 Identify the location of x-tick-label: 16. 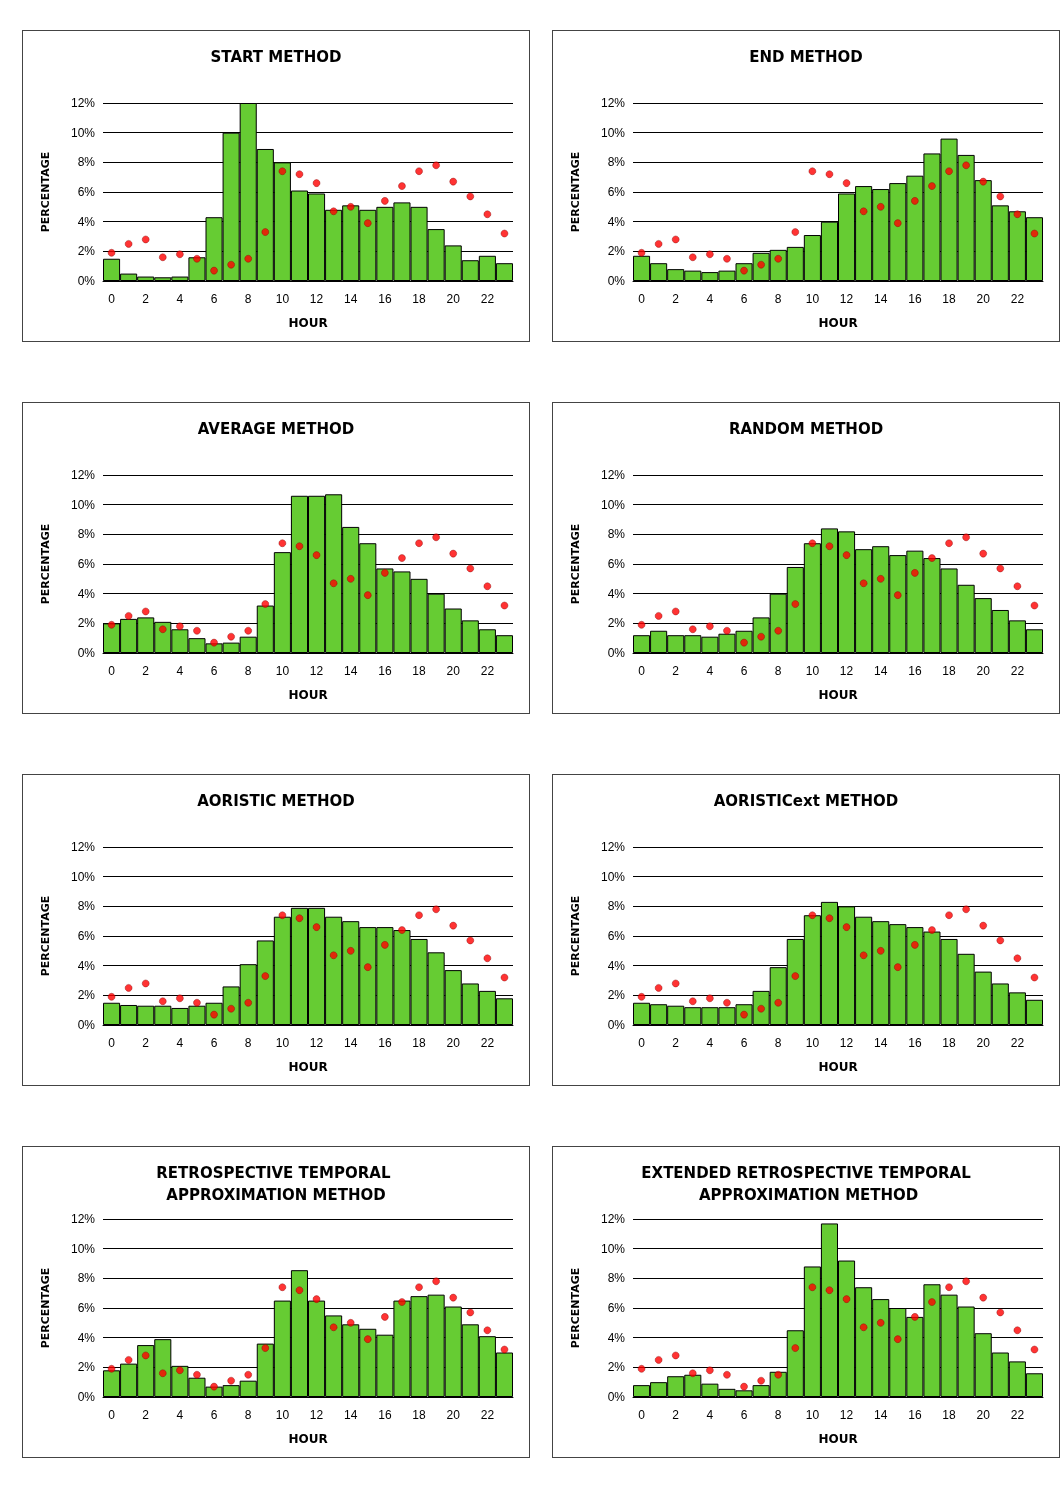
(915, 1043).